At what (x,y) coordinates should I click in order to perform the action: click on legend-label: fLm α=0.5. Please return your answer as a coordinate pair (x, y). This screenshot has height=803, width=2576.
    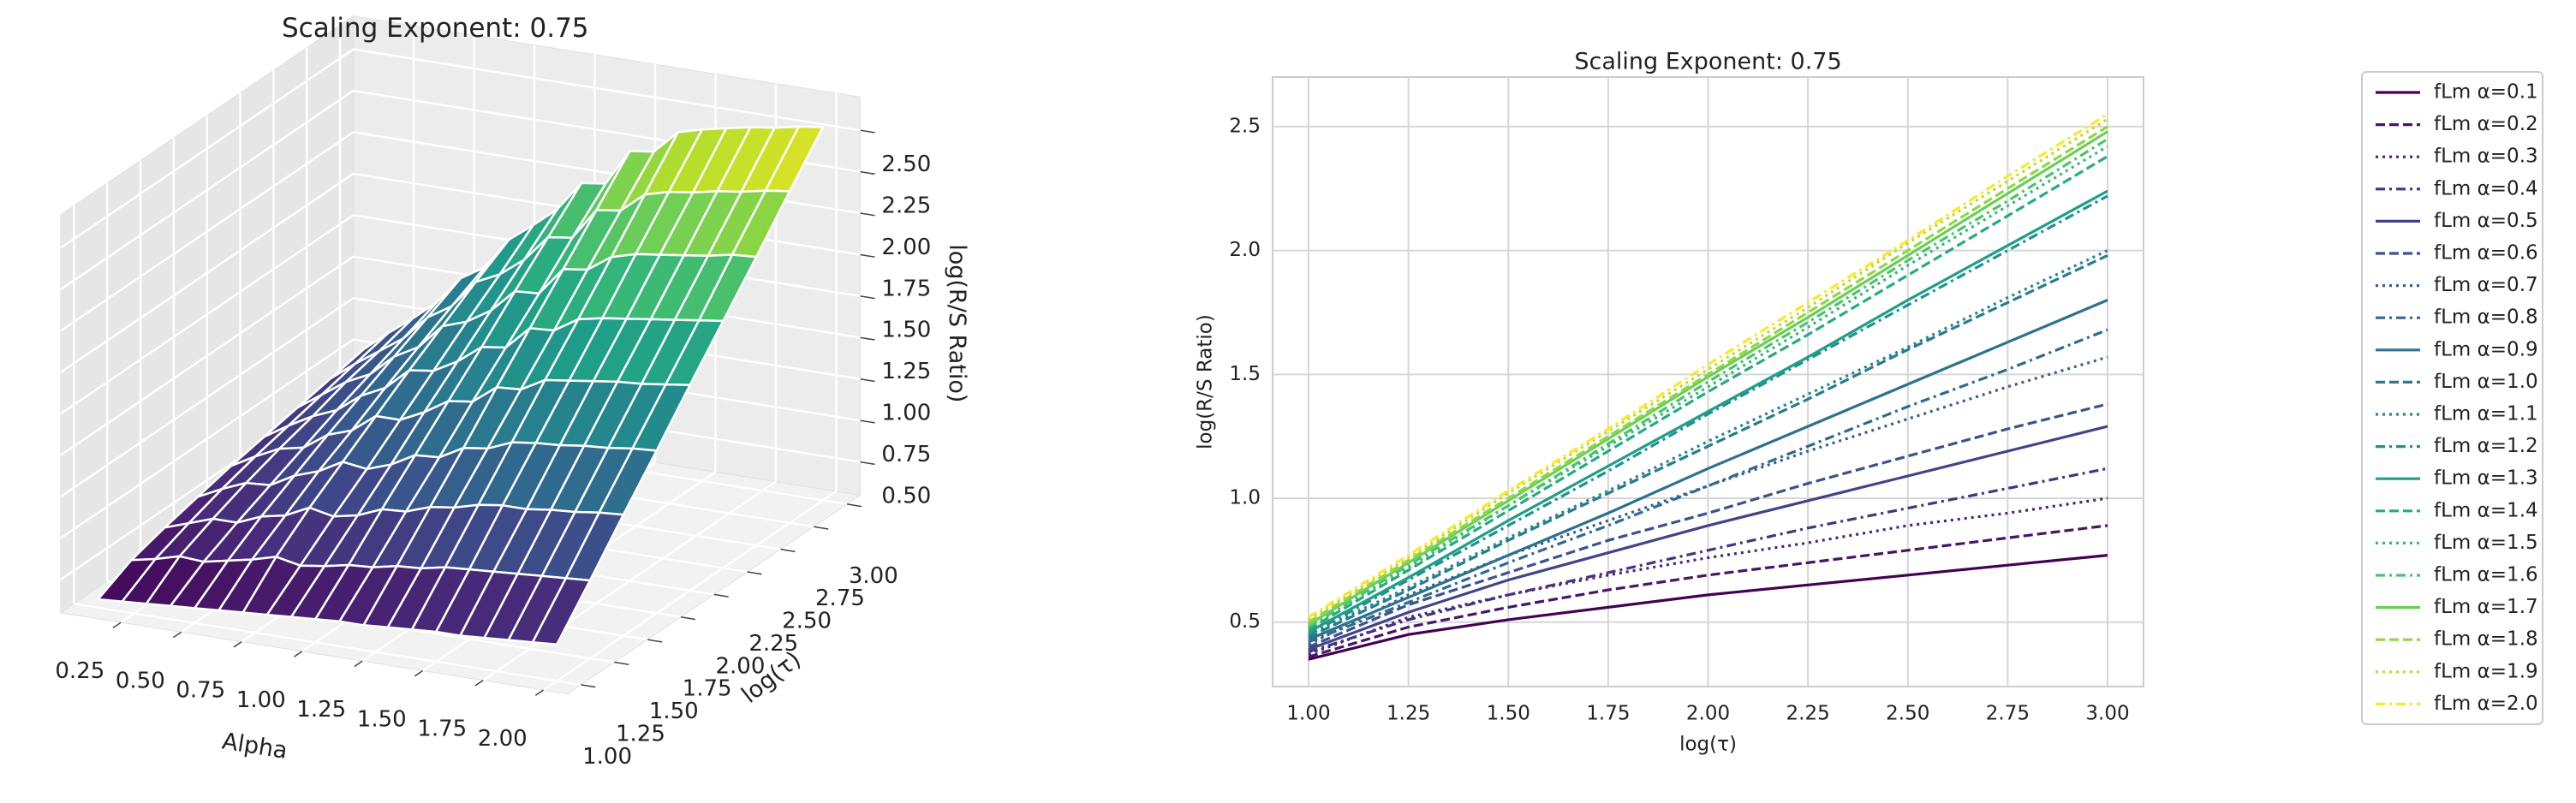
    Looking at the image, I should click on (2486, 221).